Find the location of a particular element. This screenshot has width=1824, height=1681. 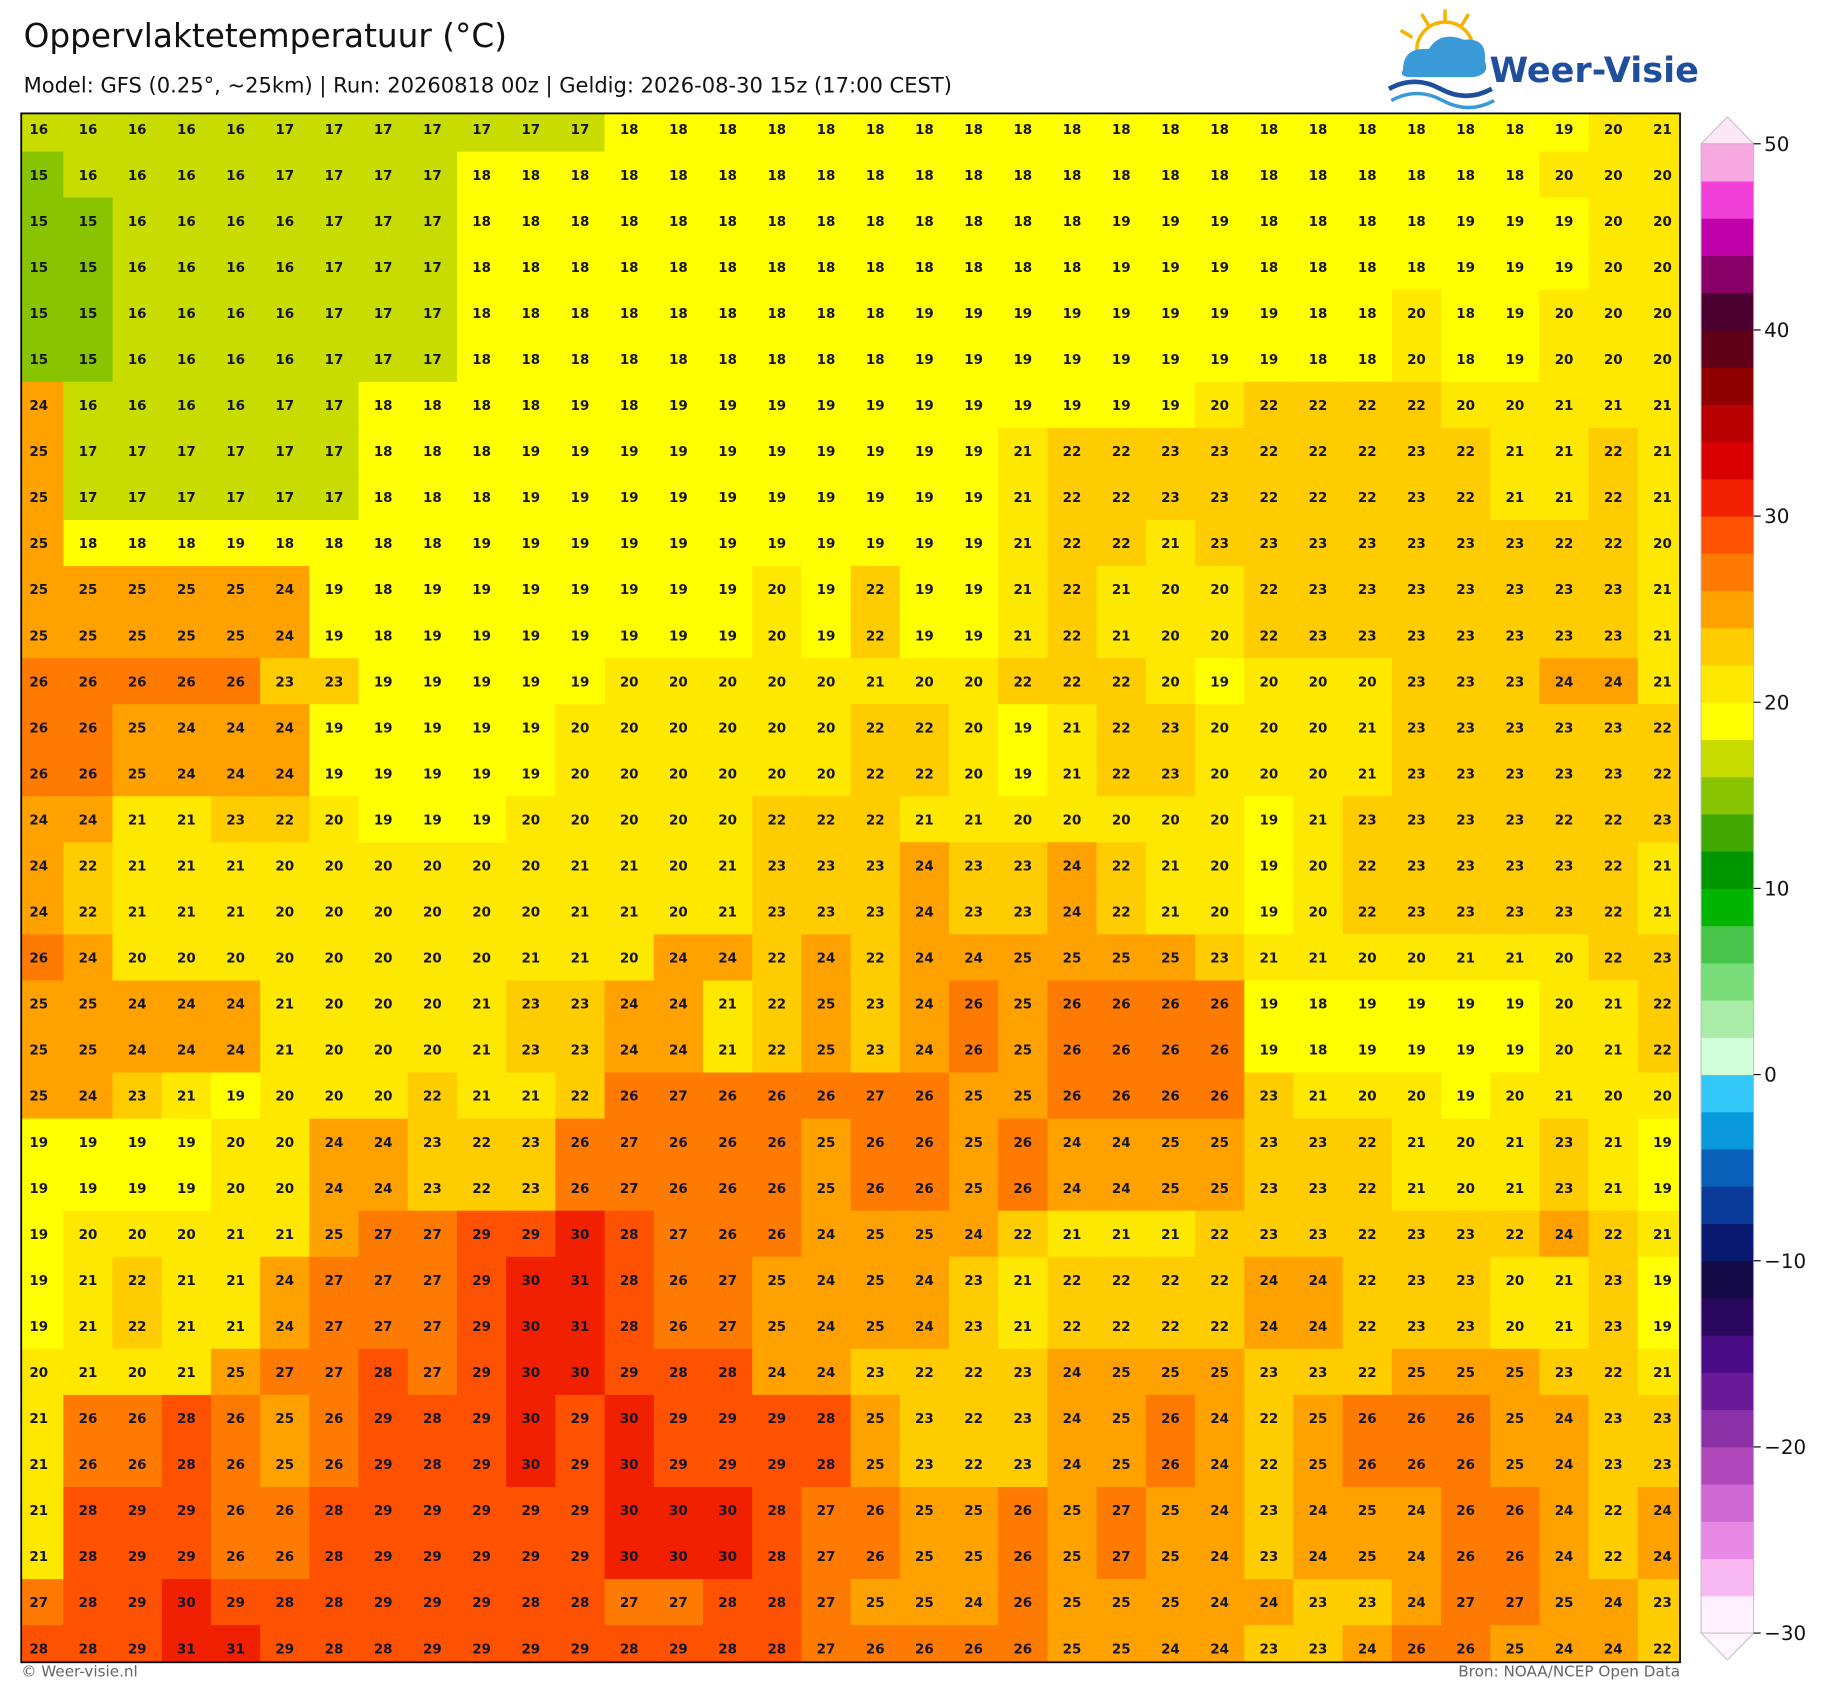

logo: Weer-Visie is located at coordinates (1543, 59).